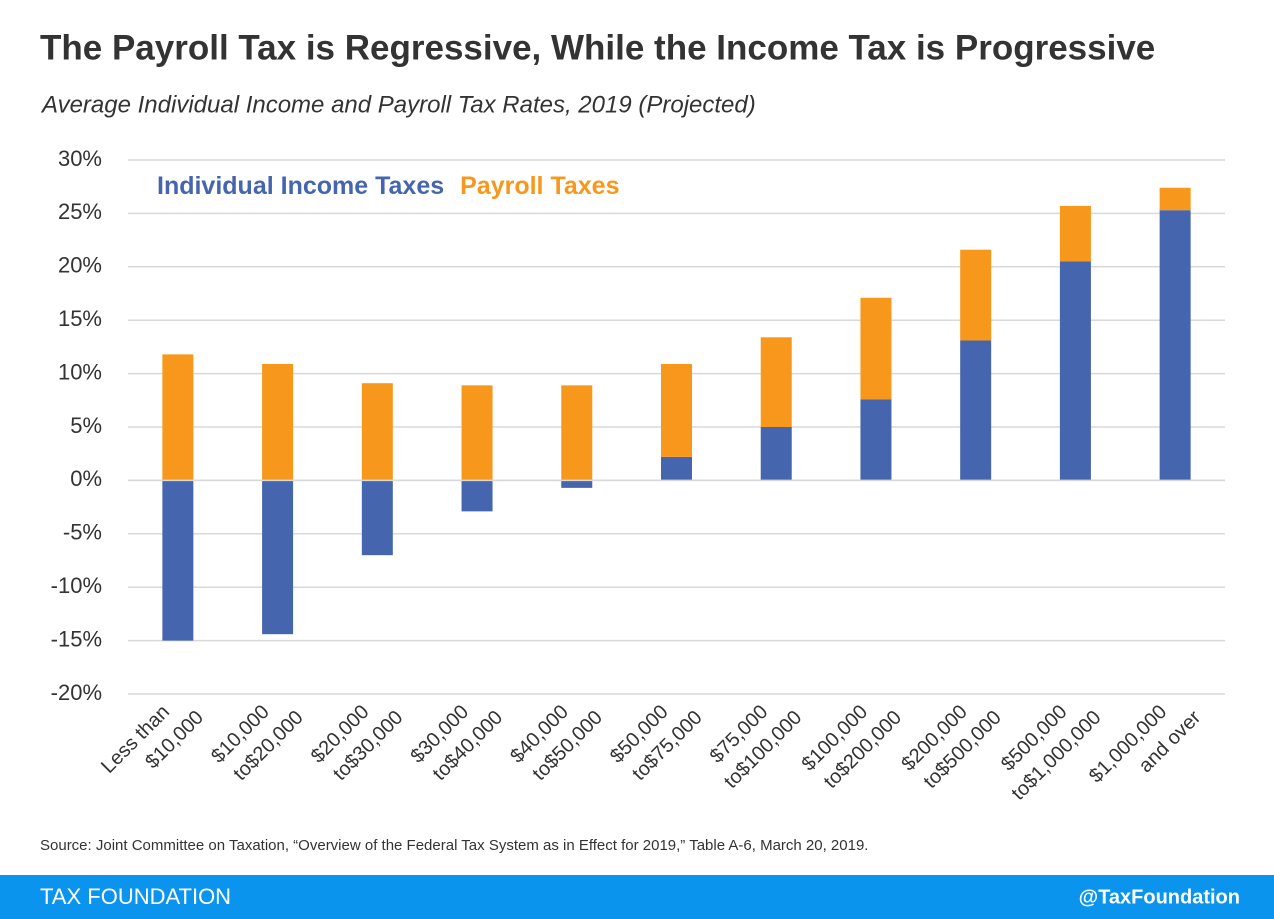 The image size is (1274, 919). I want to click on y-tick-label: 0%, so click(86, 478).